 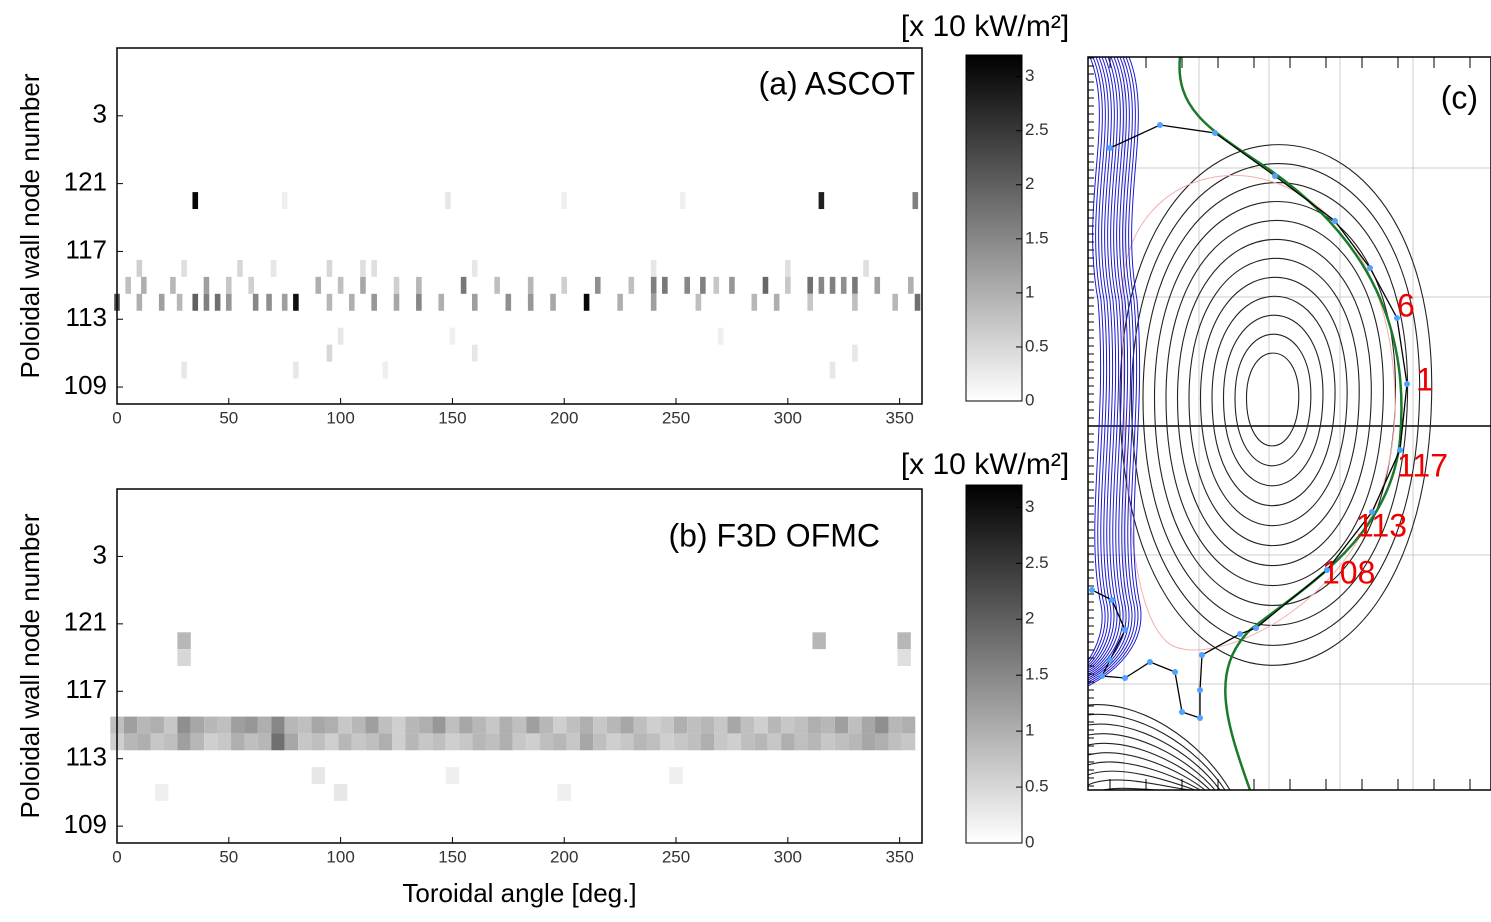 I want to click on colorbar-tick-label: 1.5, so click(x=1037, y=237).